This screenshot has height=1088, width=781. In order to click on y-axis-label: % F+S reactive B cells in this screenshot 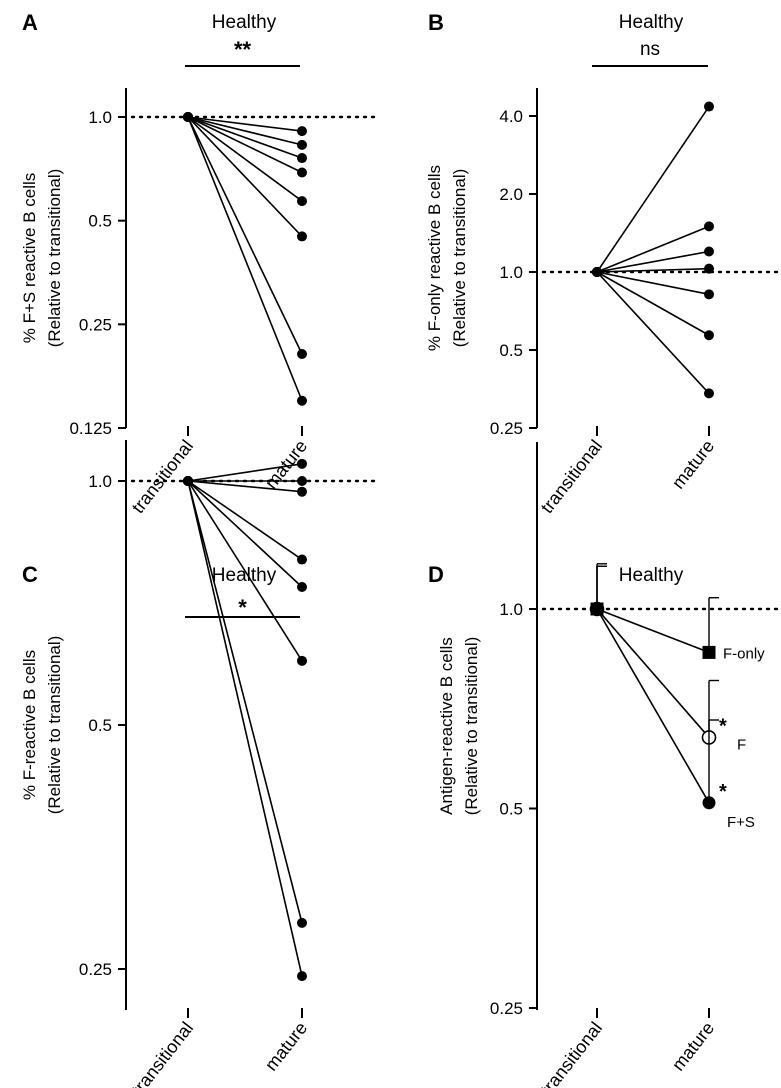, I will do `click(29, 258)`.